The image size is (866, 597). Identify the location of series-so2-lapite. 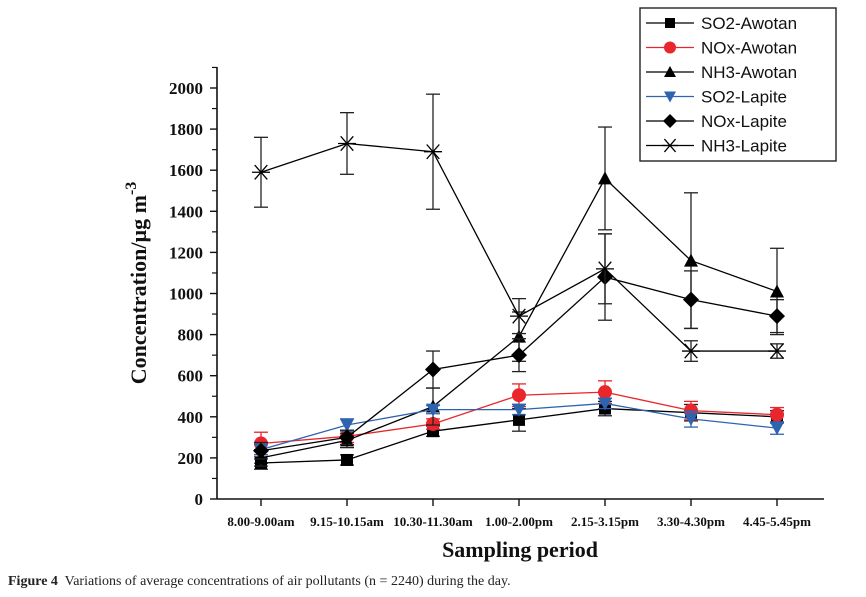
(519, 427).